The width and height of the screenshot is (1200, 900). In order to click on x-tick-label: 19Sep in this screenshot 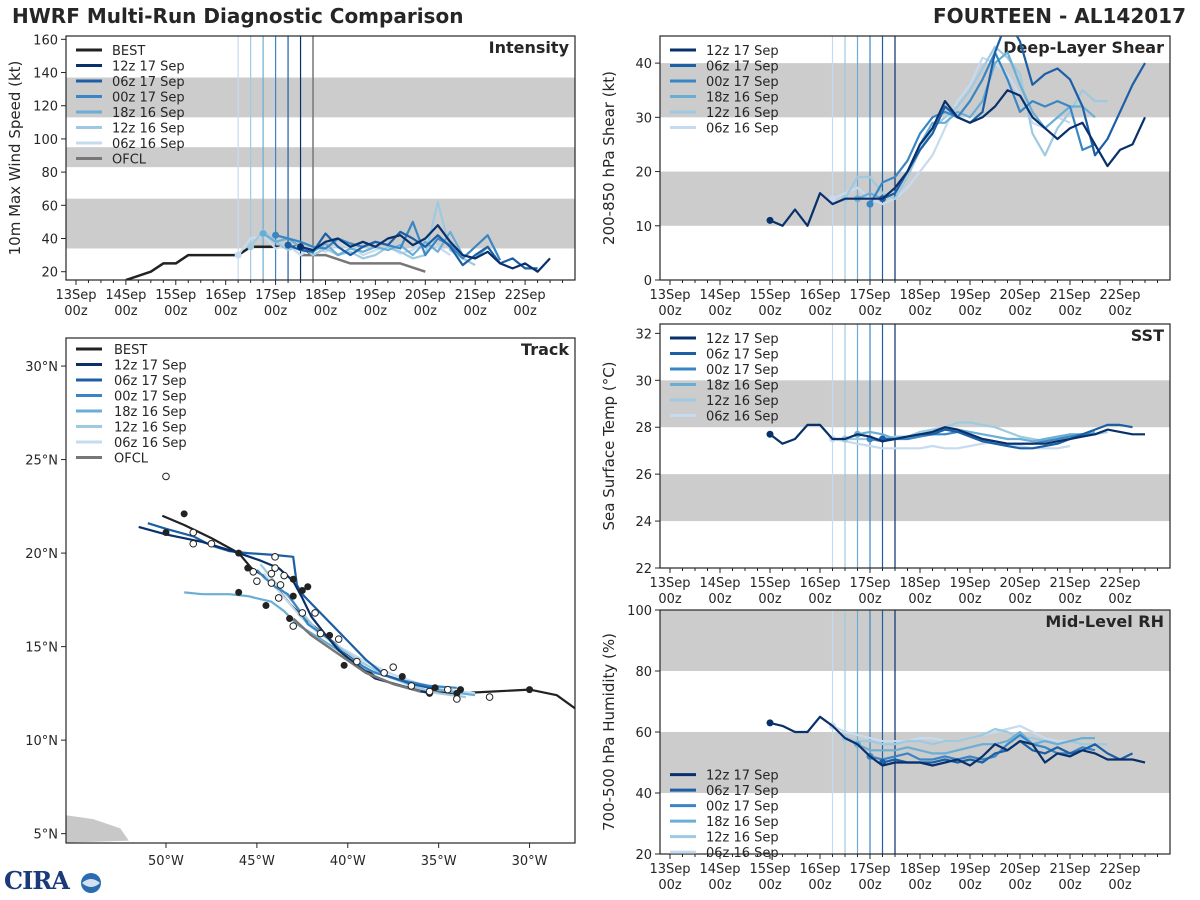, I will do `click(969, 295)`.